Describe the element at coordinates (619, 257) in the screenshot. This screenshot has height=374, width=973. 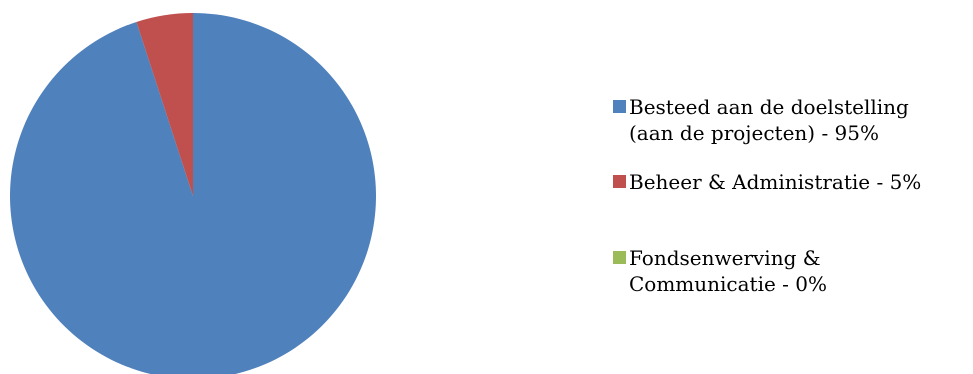
I see `legend-swatch-fondsenwerving` at that location.